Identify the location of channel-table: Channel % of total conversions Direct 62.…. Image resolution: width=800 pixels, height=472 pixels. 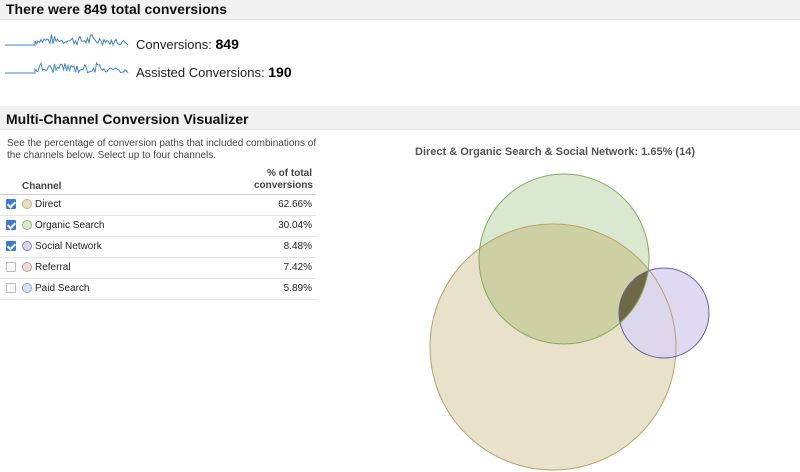
(158, 233).